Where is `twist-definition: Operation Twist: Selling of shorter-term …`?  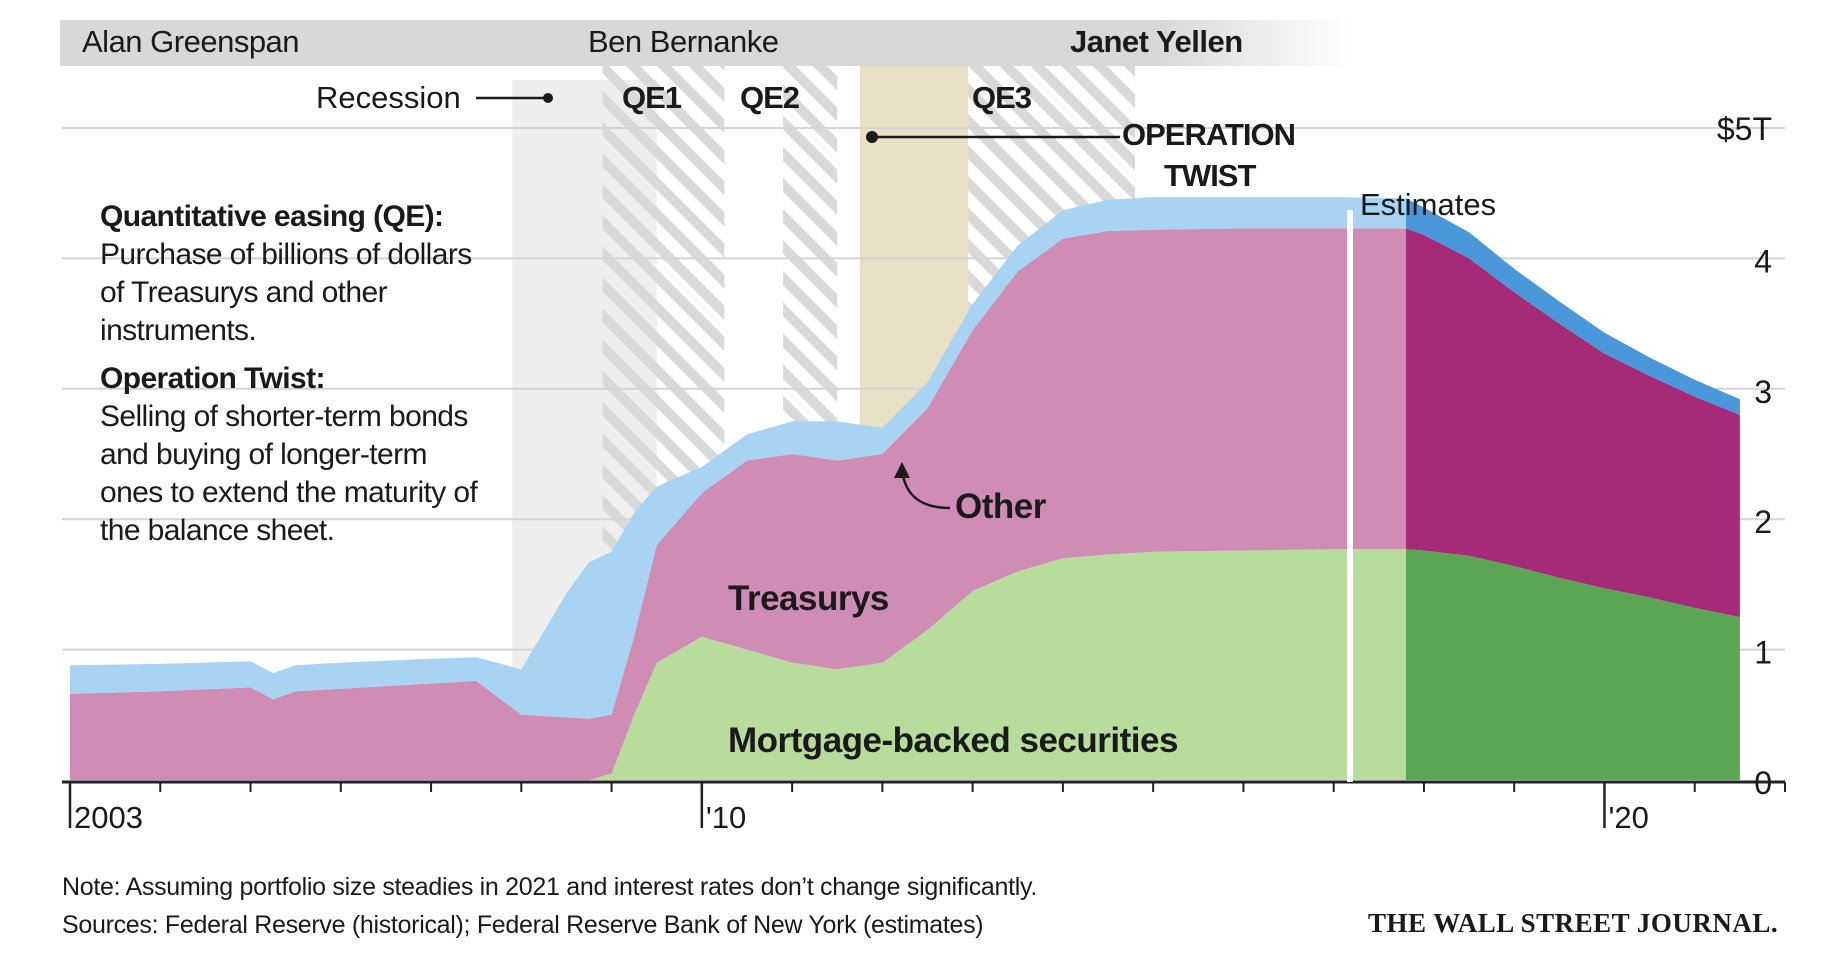 twist-definition: Operation Twist: Selling of shorter-term … is located at coordinates (290, 455).